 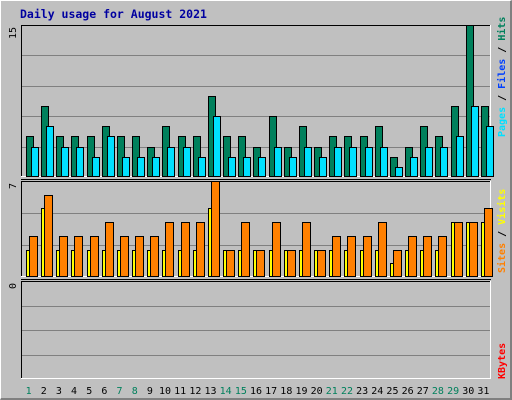 What do you see at coordinates (59, 391) in the screenshot?
I see `x-tick-label: 3` at bounding box center [59, 391].